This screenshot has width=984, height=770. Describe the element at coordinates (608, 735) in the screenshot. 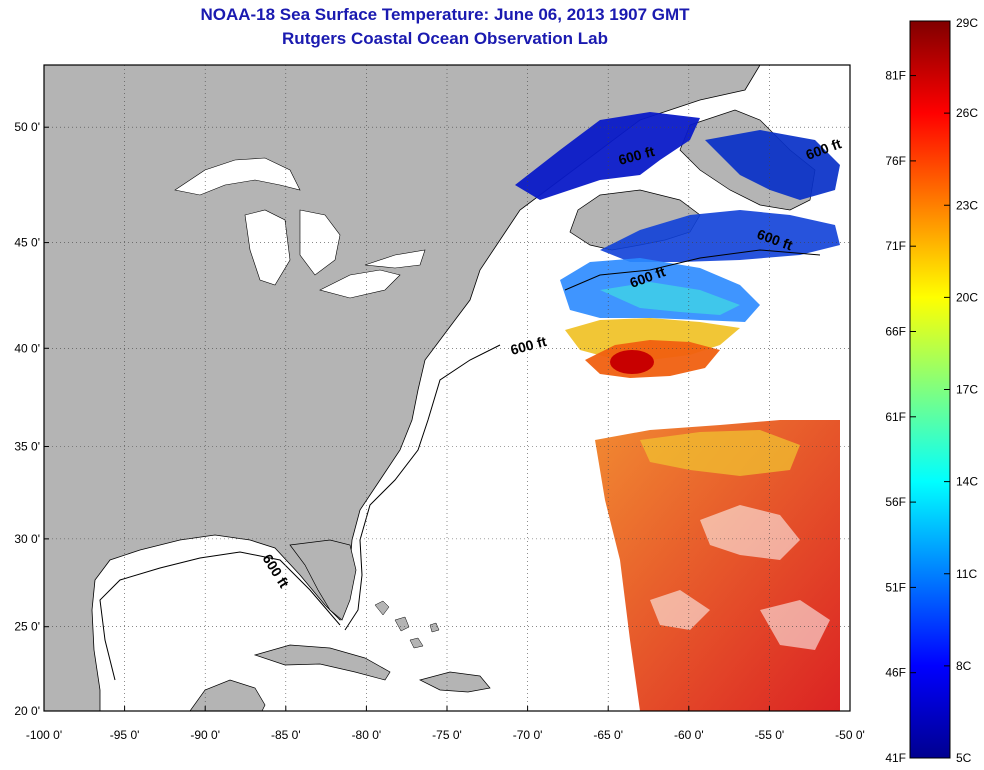

I see `x-tick-label: -65 0'` at that location.